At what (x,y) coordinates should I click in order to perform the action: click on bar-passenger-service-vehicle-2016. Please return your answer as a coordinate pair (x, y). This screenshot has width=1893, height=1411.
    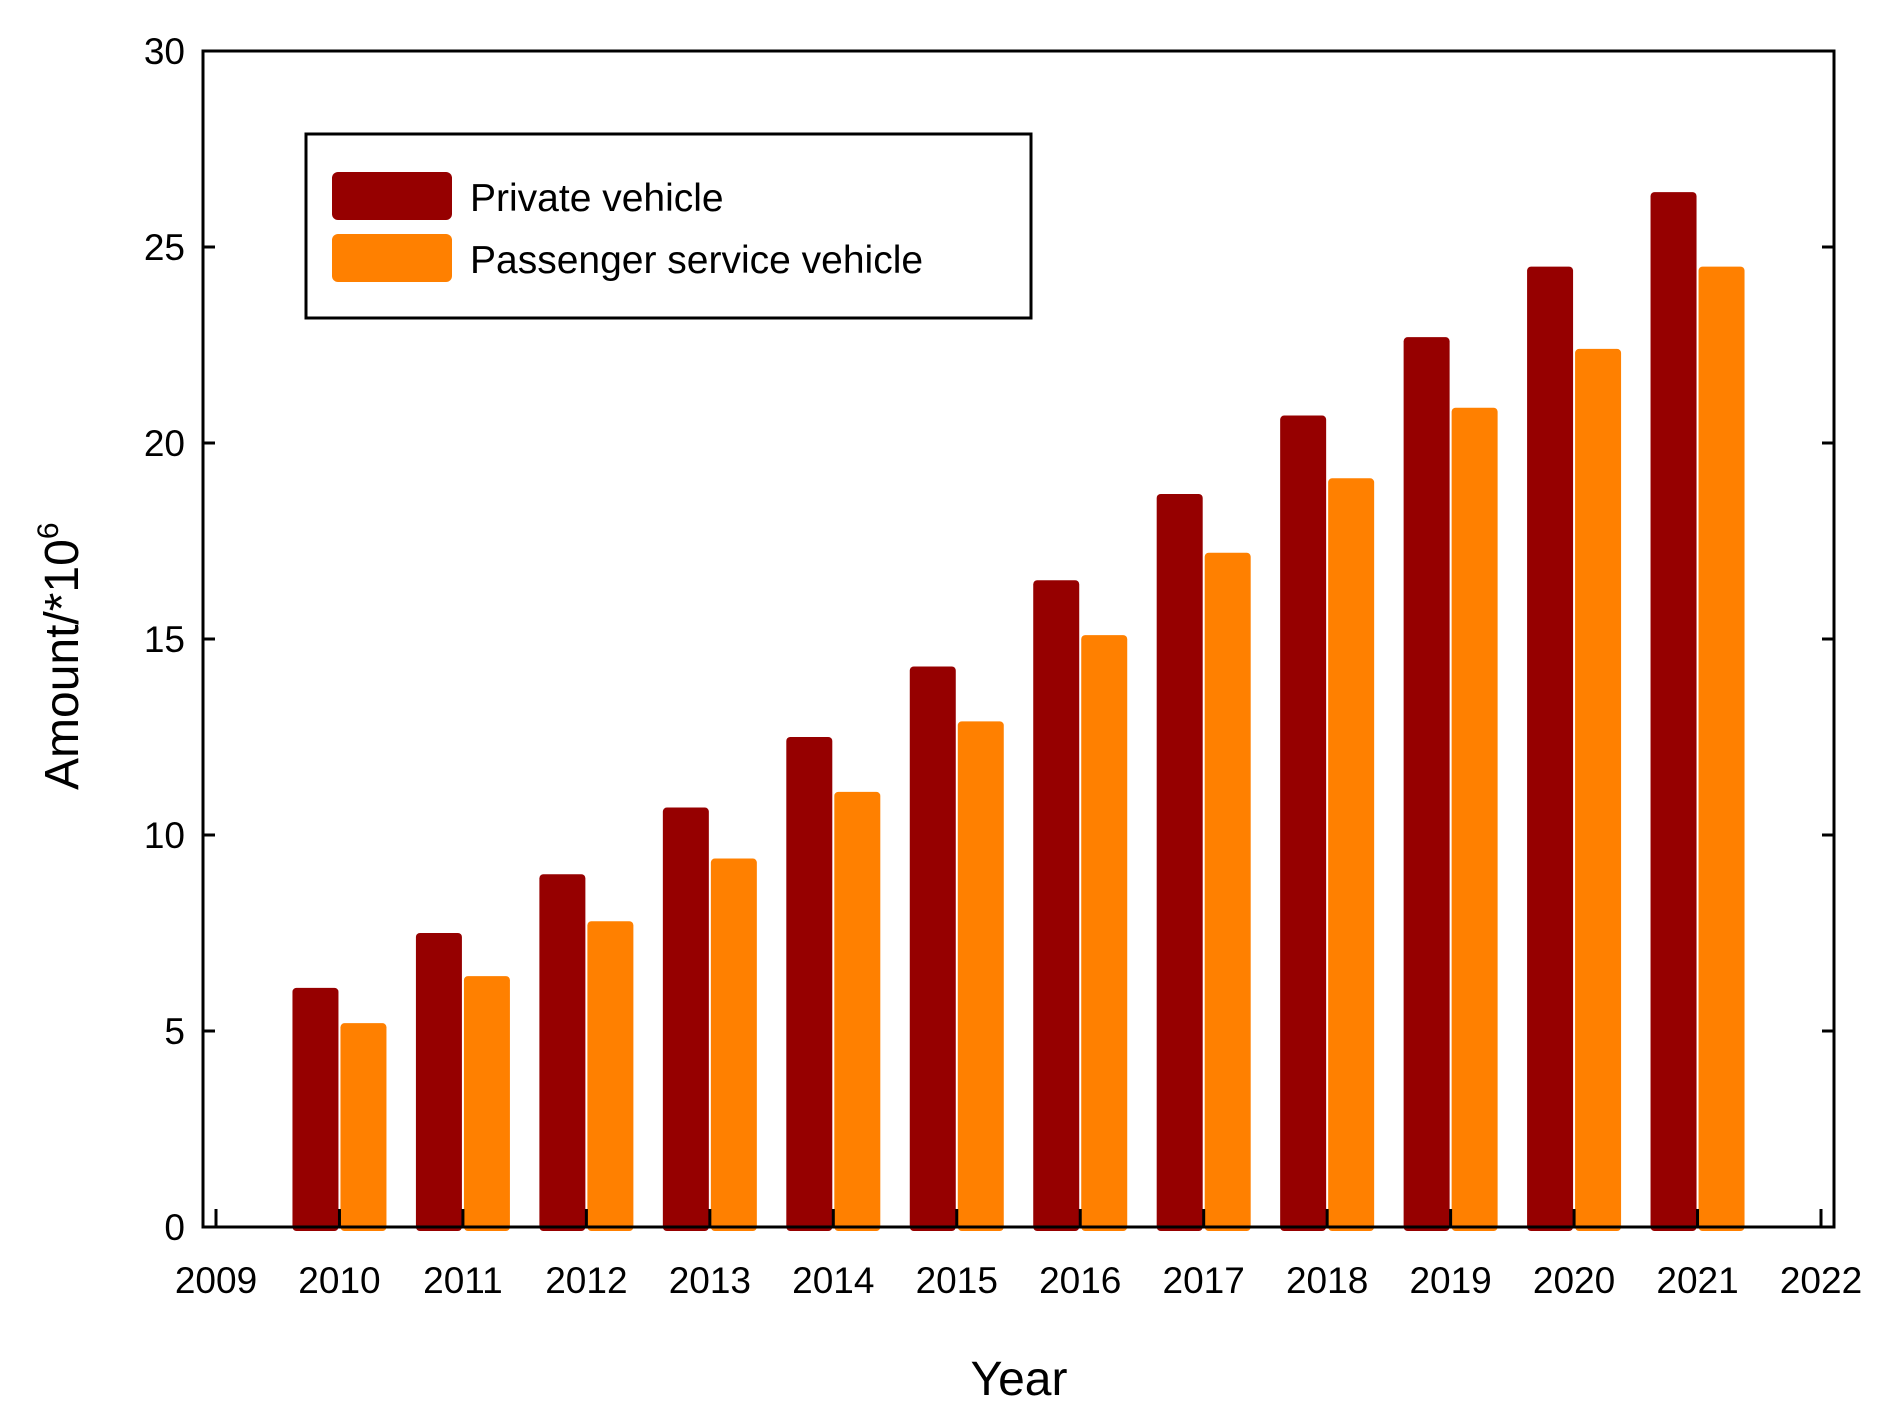
    Looking at the image, I should click on (1104, 933).